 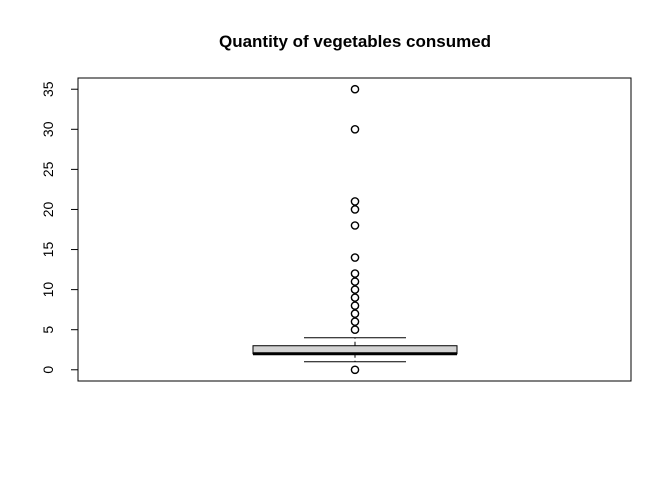 I want to click on y-axis: 0 5 10 15 20 25 30 35, so click(x=59, y=227).